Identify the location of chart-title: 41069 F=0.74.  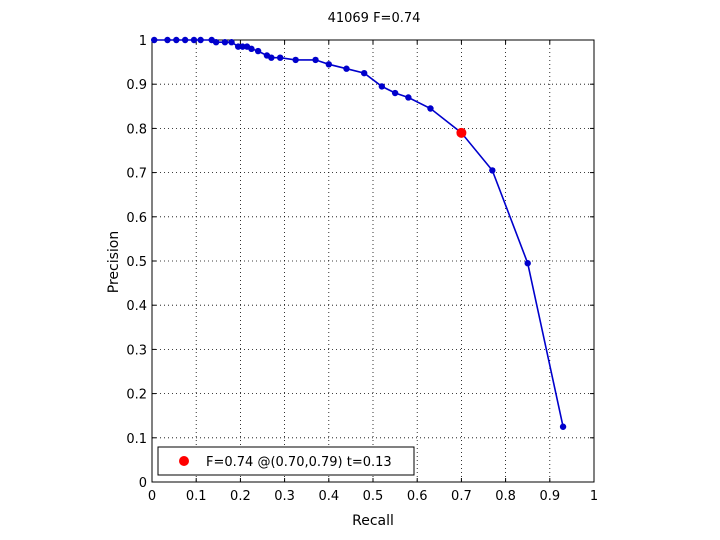
(374, 18).